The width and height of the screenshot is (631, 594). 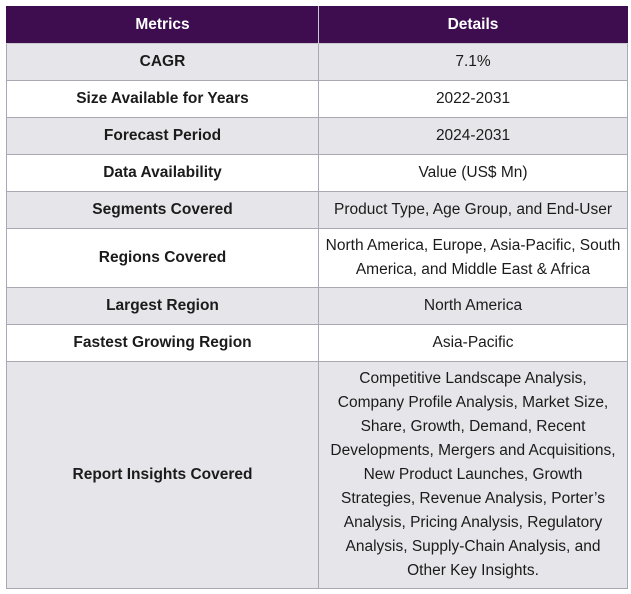 I want to click on table-row: Forecast Period 2024-2031, so click(x=317, y=136).